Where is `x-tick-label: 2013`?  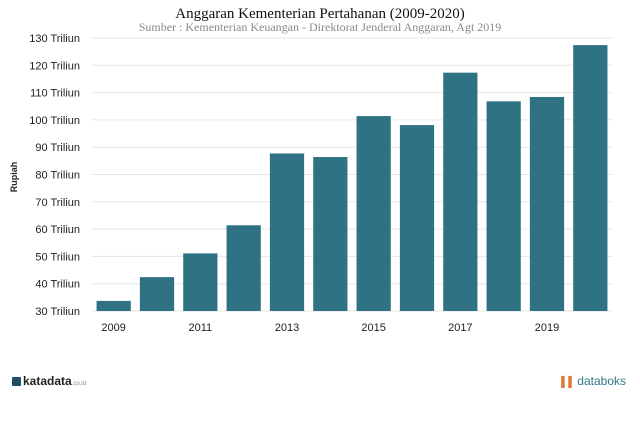 x-tick-label: 2013 is located at coordinates (287, 328).